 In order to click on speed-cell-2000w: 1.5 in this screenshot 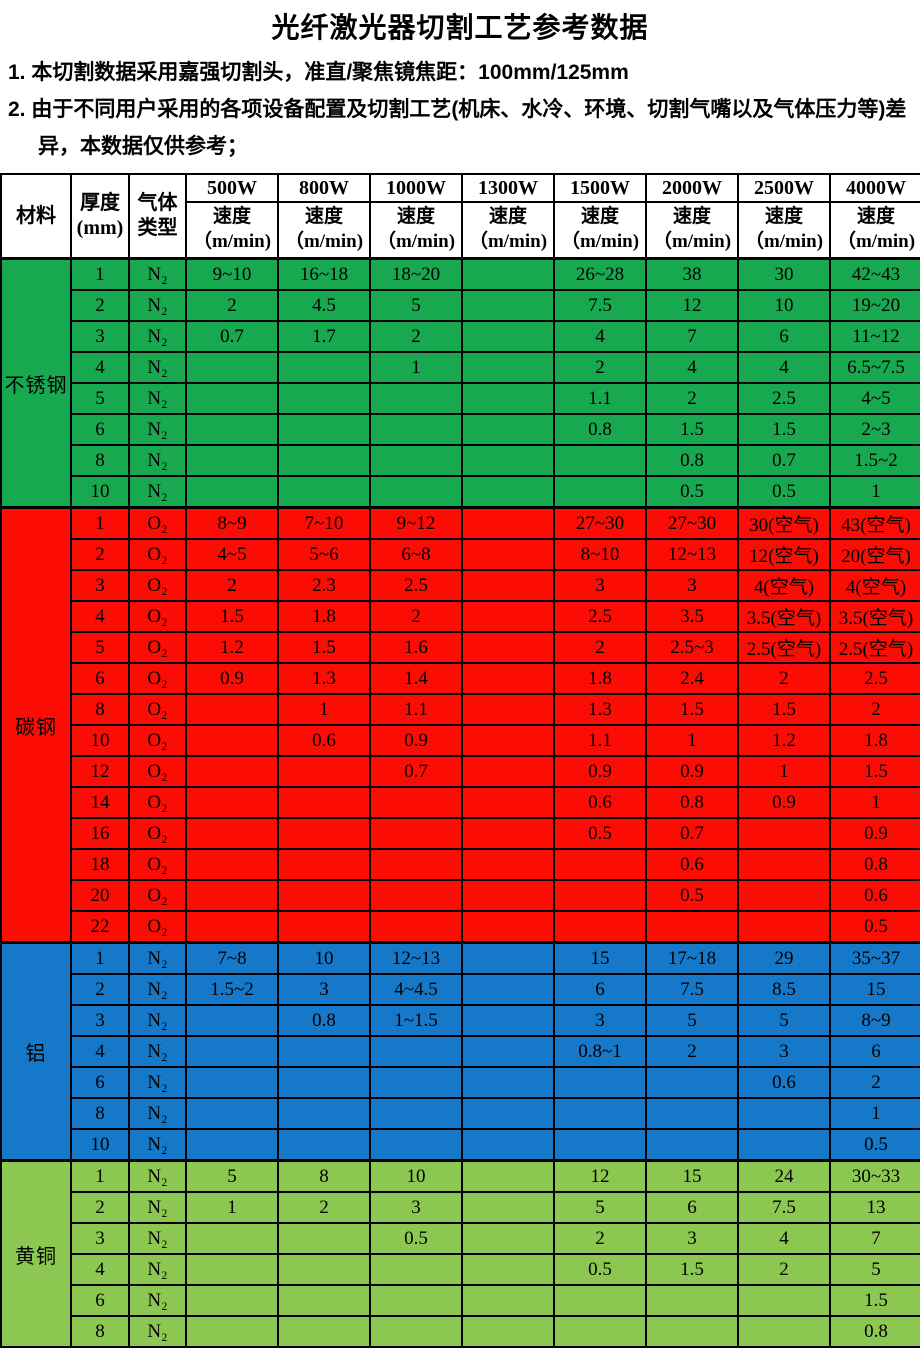, I will do `click(692, 709)`.